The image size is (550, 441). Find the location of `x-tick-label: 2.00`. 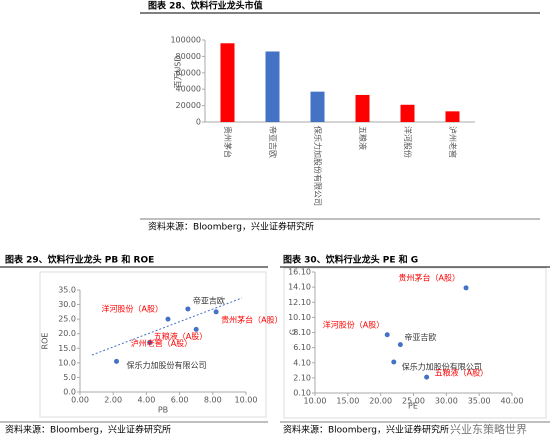

x-tick-label: 2.00 is located at coordinates (113, 400).